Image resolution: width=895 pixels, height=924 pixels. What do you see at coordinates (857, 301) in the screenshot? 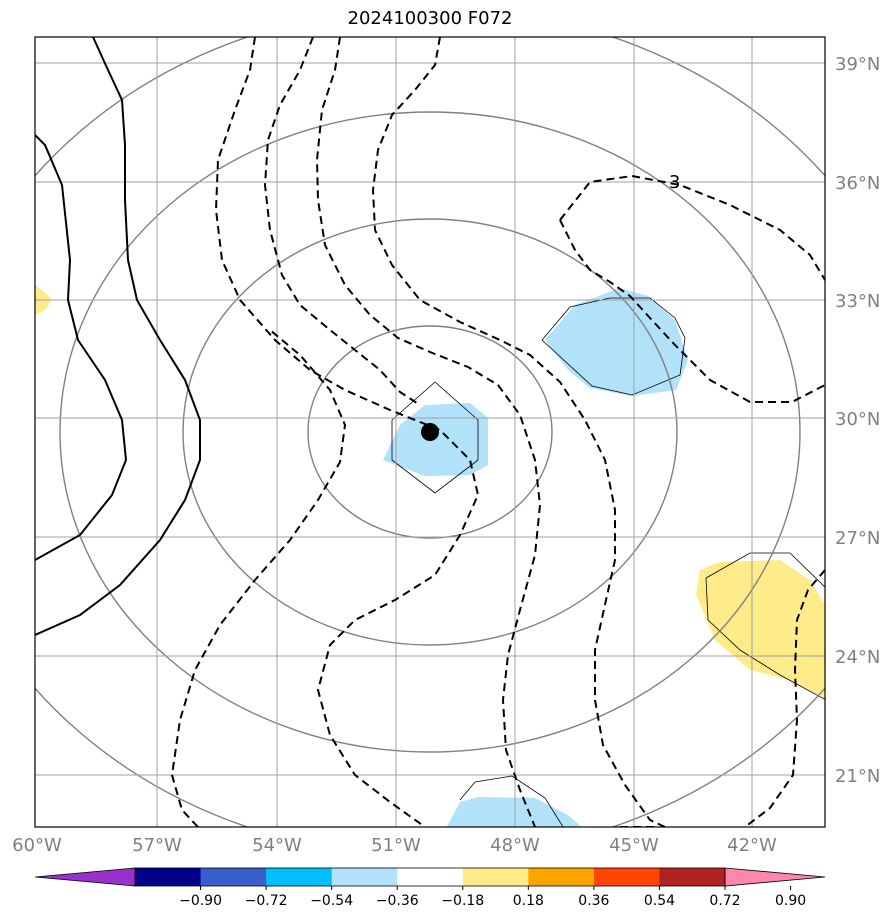
I see `lat-tick-label: 33°N` at bounding box center [857, 301].